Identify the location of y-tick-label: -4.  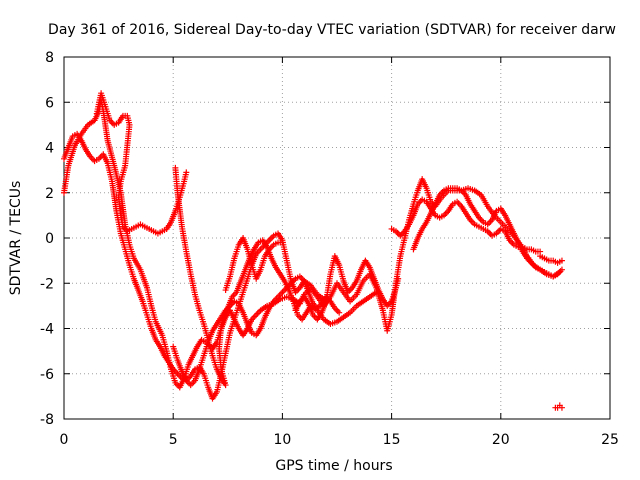
(47, 330).